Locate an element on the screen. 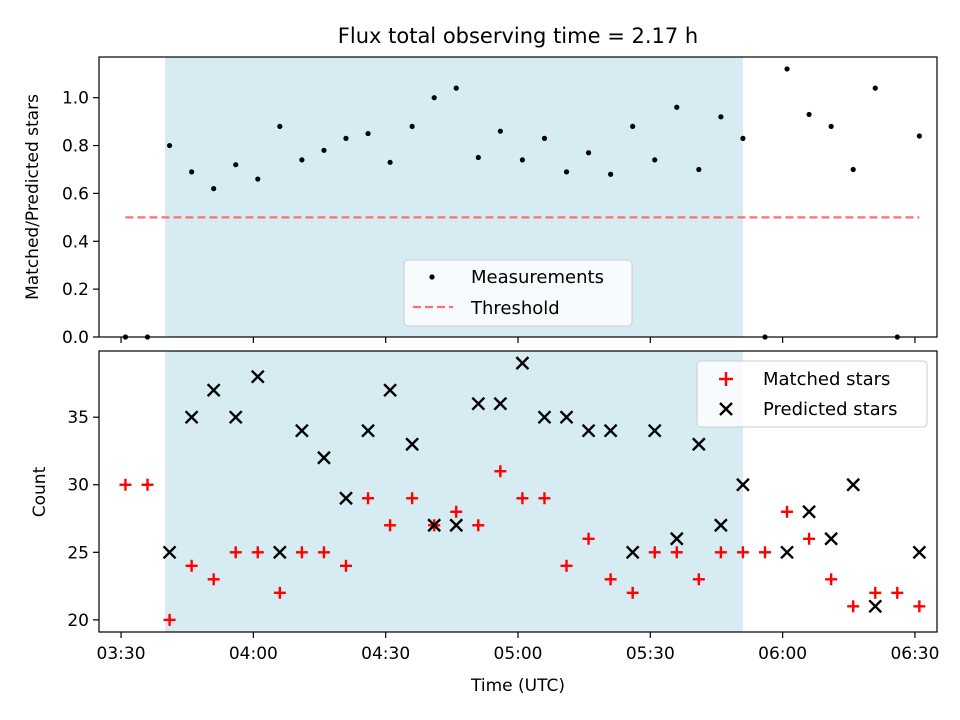 The height and width of the screenshot is (720, 960). top-y-ticks: 0.0 0.2 0.4 0.6 0.8 1.0 is located at coordinates (80, 218).